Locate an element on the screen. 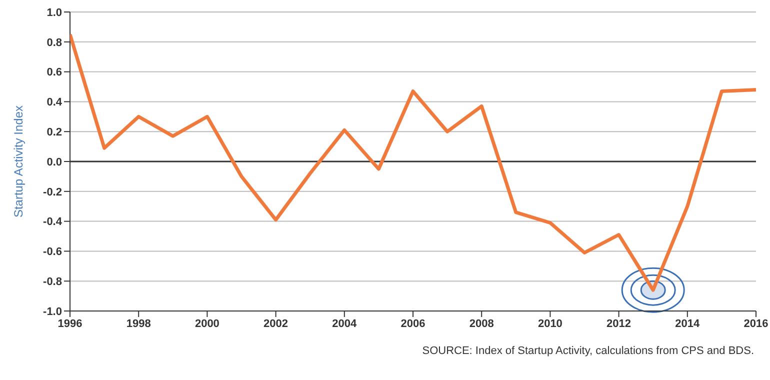  y-tick-label: 0.4 is located at coordinates (54, 102).